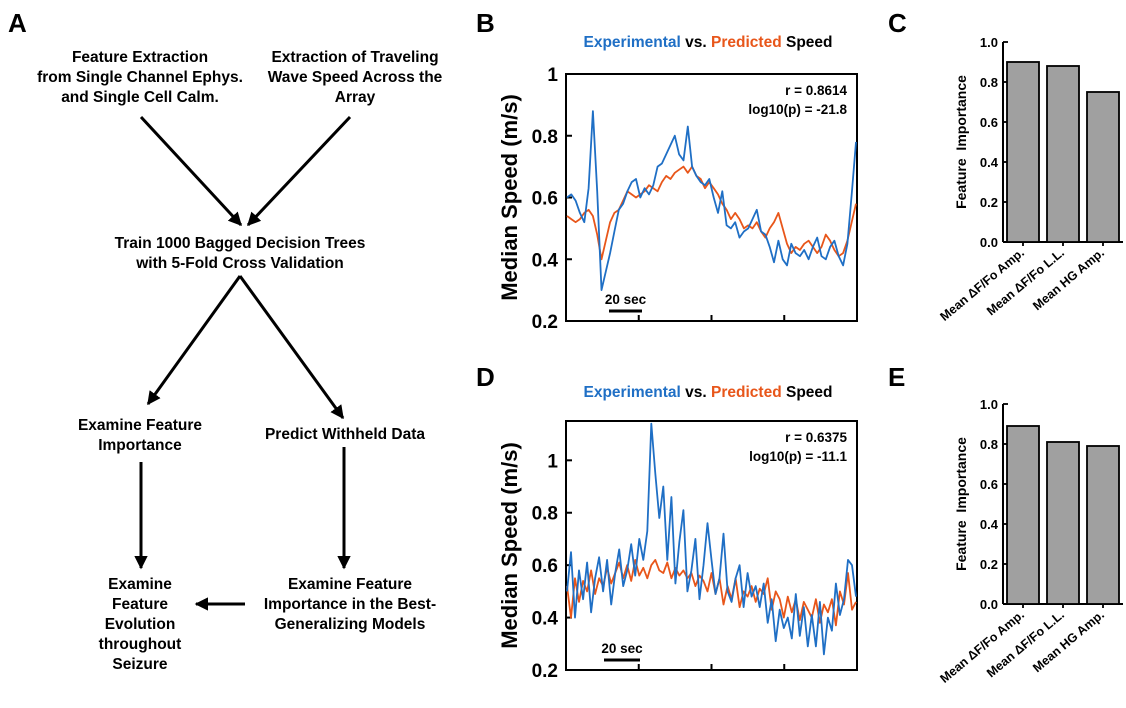 This screenshot has width=1126, height=708. Describe the element at coordinates (140, 664) in the screenshot. I see `flow-line: Seizure` at that location.